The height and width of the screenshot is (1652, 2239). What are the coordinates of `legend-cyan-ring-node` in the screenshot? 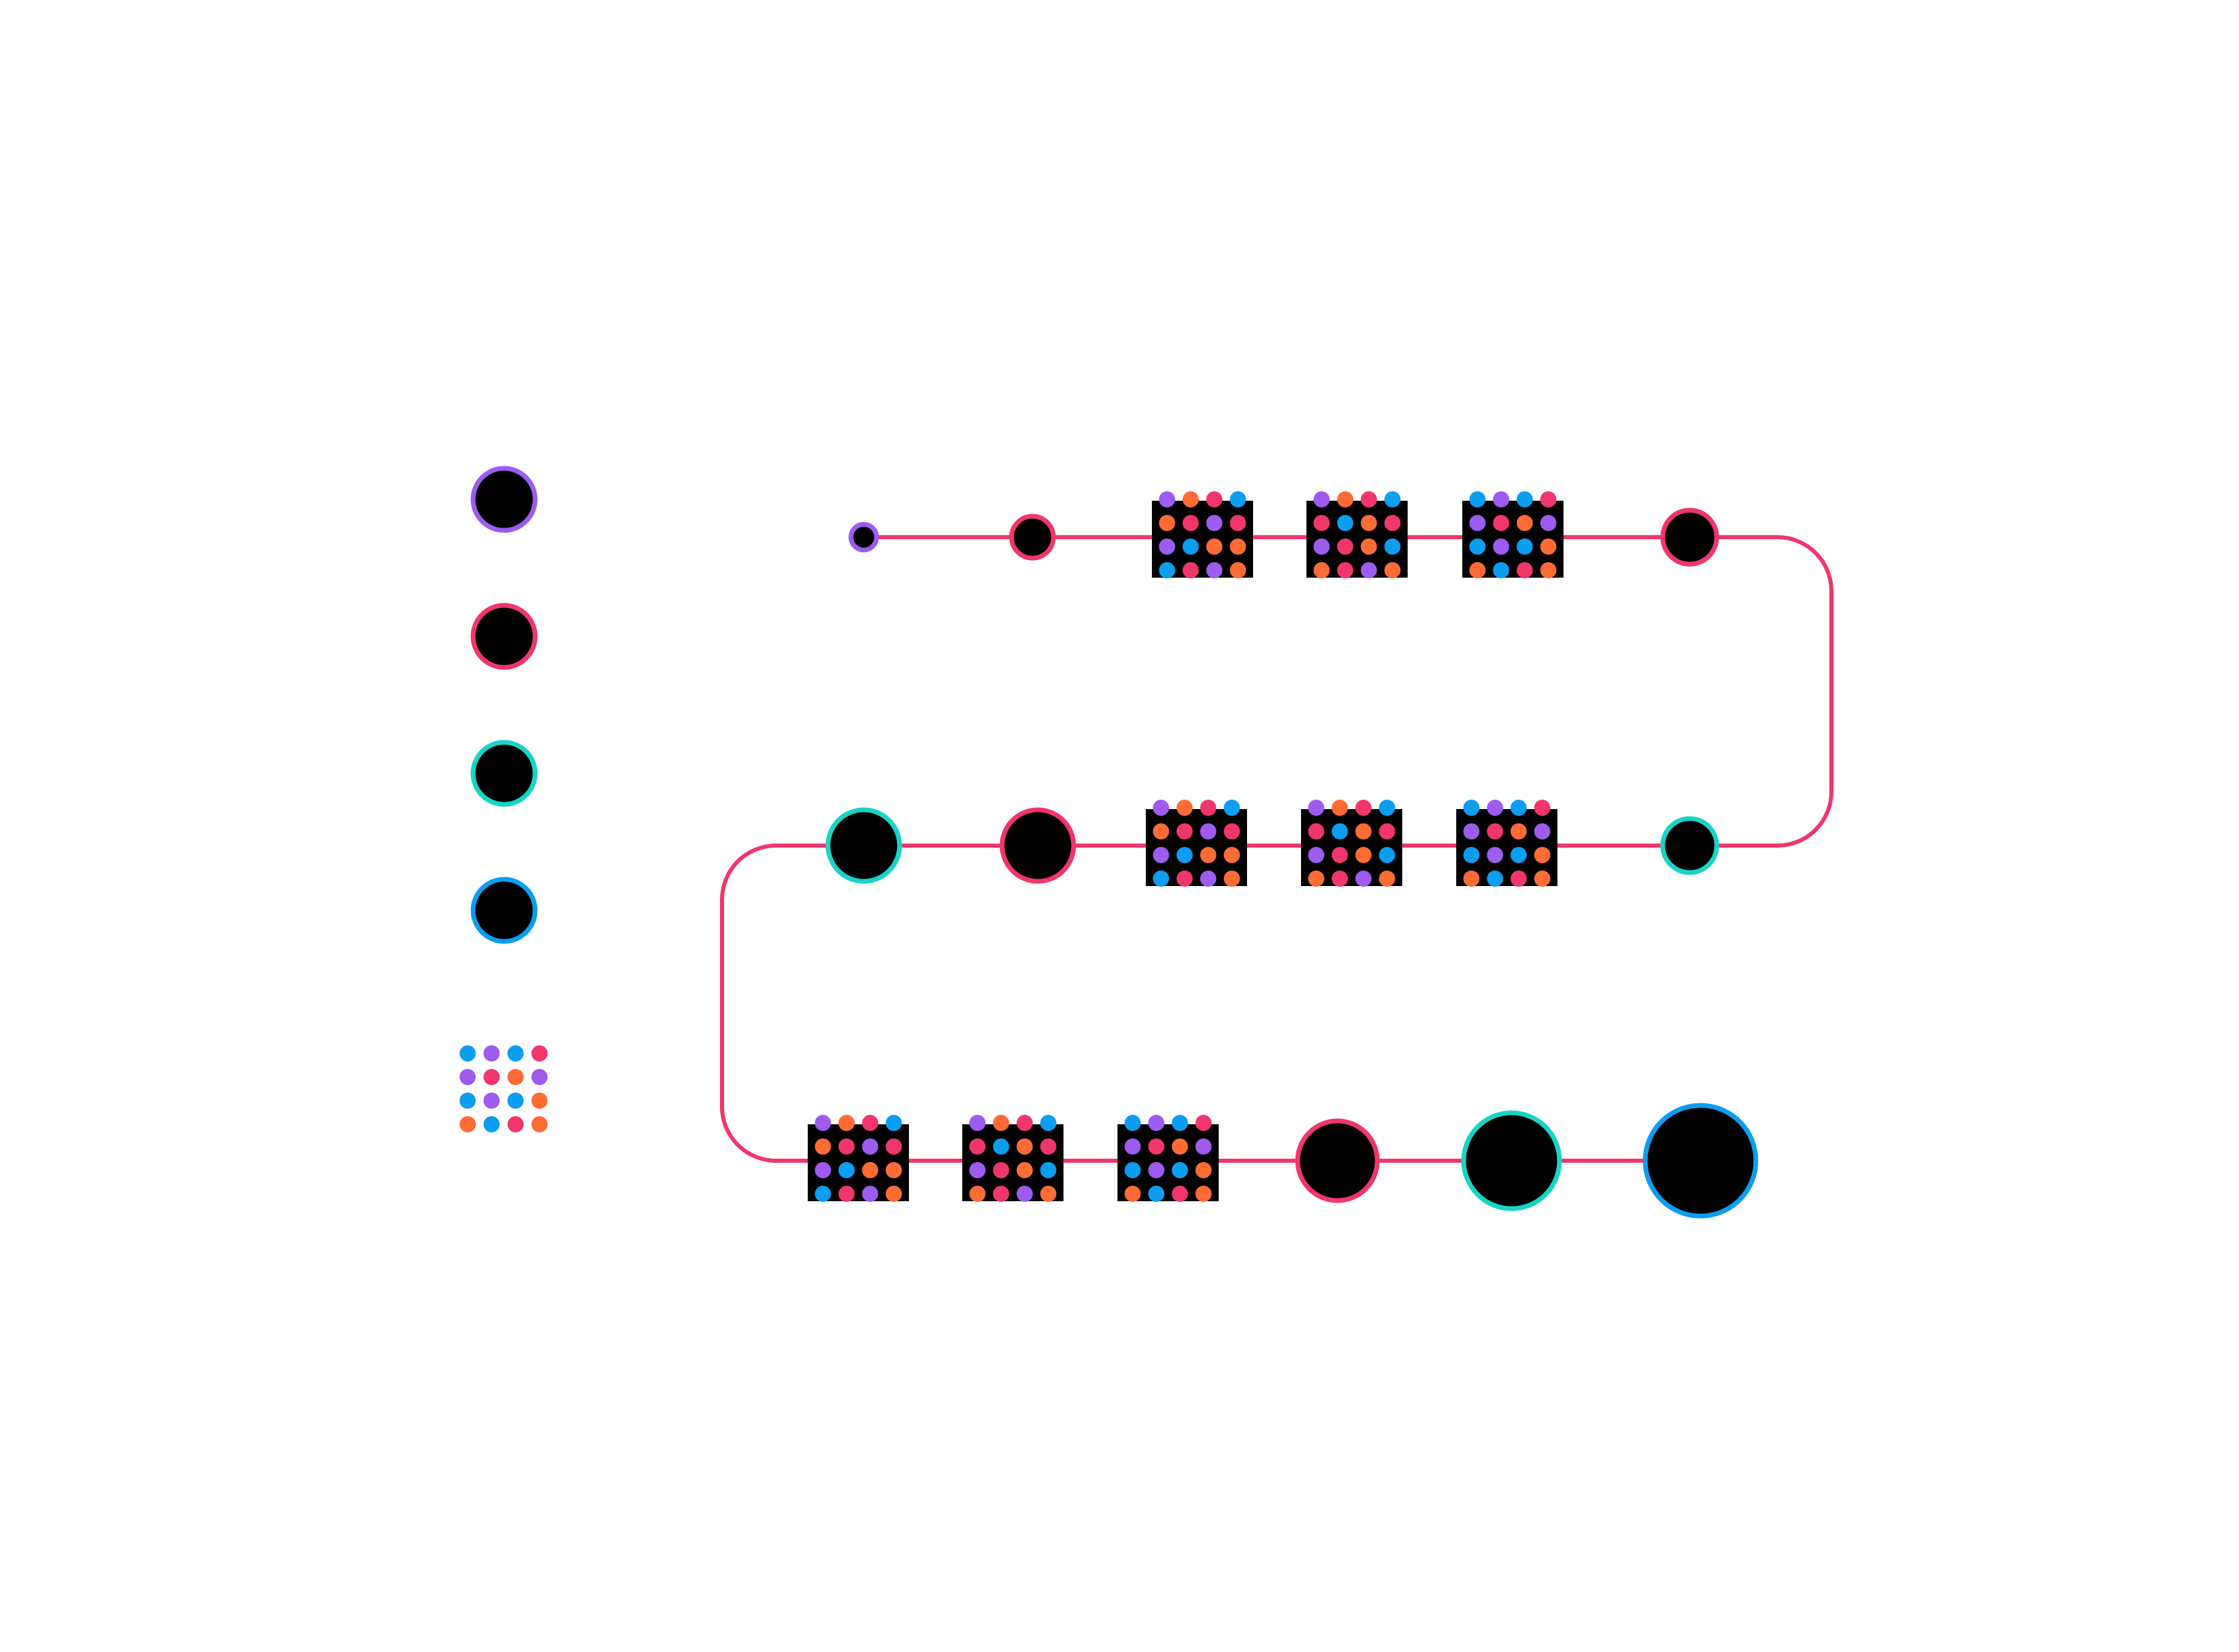 It's located at (504, 774).